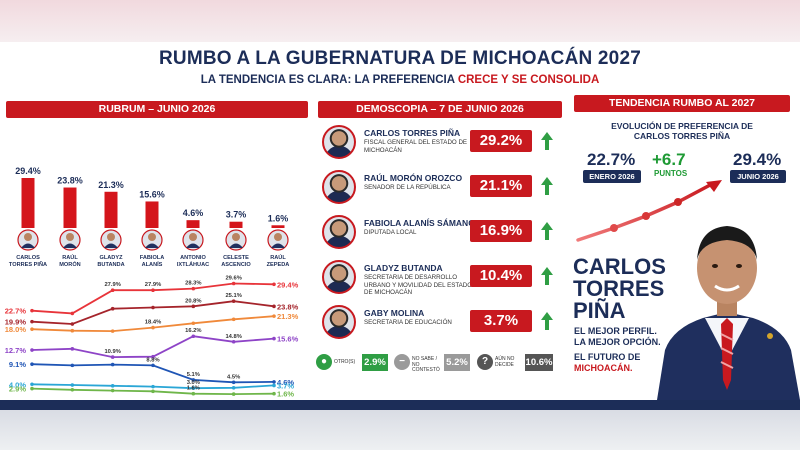 The width and height of the screenshot is (800, 450). What do you see at coordinates (278, 265) in the screenshot?
I see `candidate-name-label: ZEPEDA` at bounding box center [278, 265].